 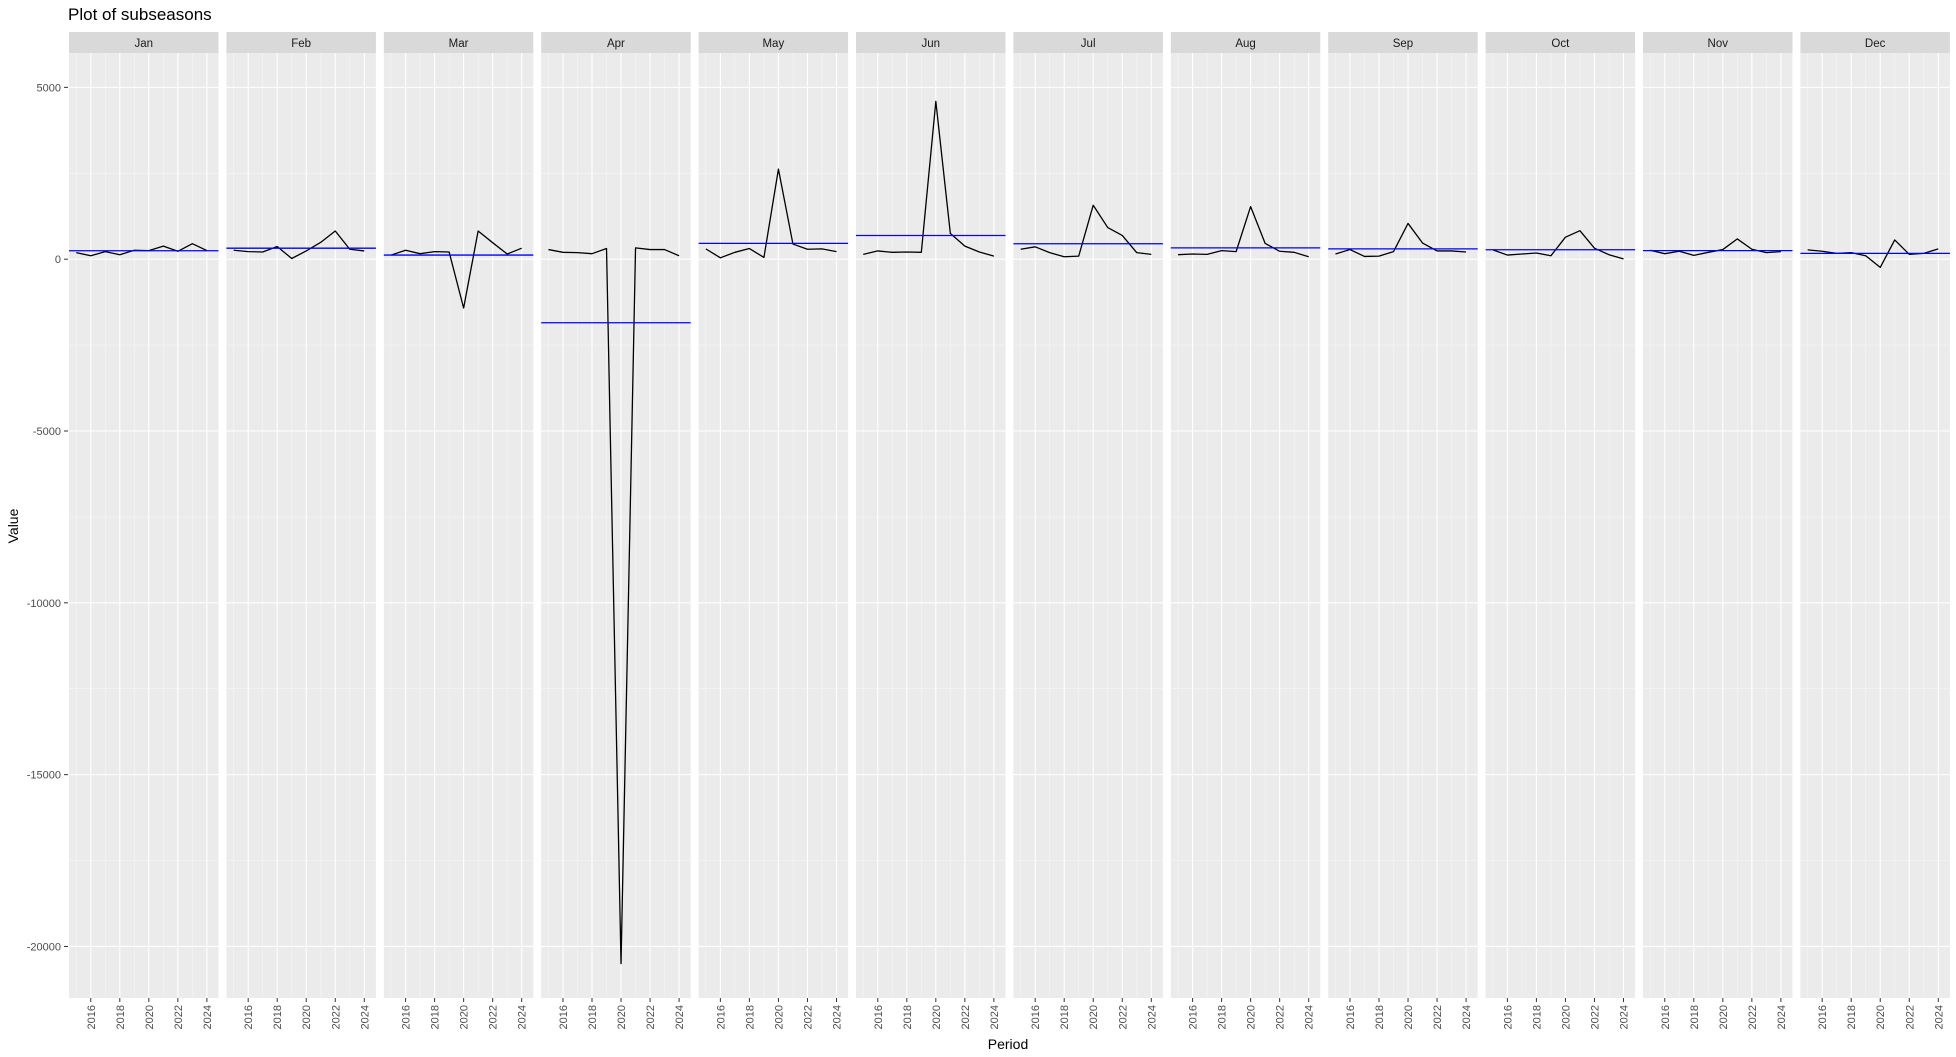 I want to click on facet-strip-label: Apr, so click(x=616, y=44).